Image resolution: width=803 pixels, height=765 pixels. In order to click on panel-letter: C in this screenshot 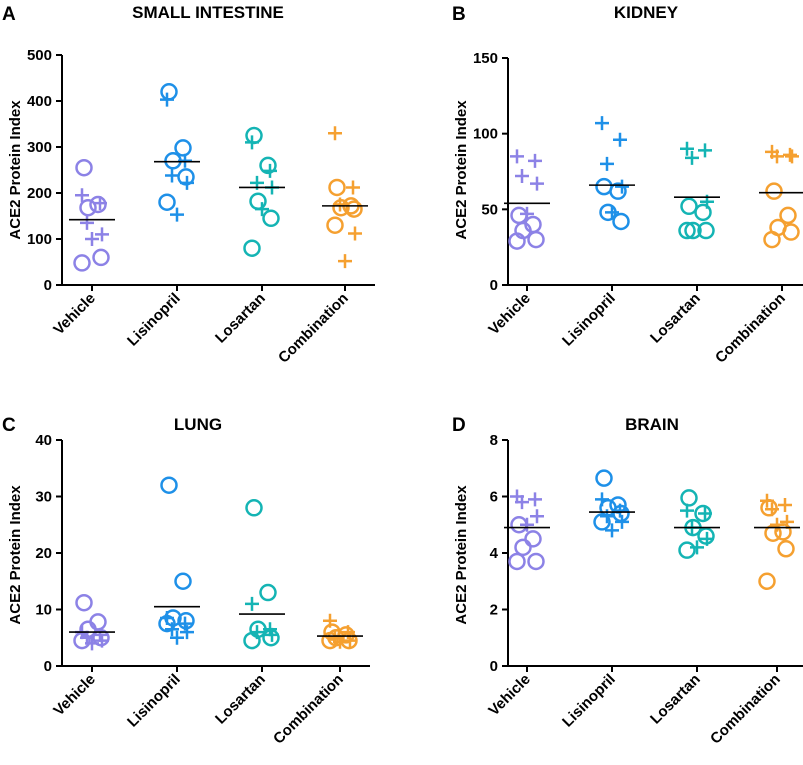, I will do `click(9, 425)`.